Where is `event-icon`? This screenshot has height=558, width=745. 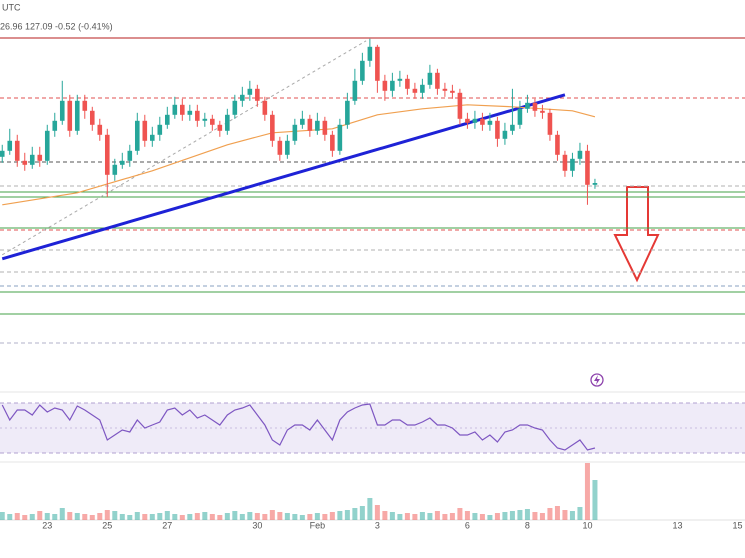
event-icon is located at coordinates (597, 380).